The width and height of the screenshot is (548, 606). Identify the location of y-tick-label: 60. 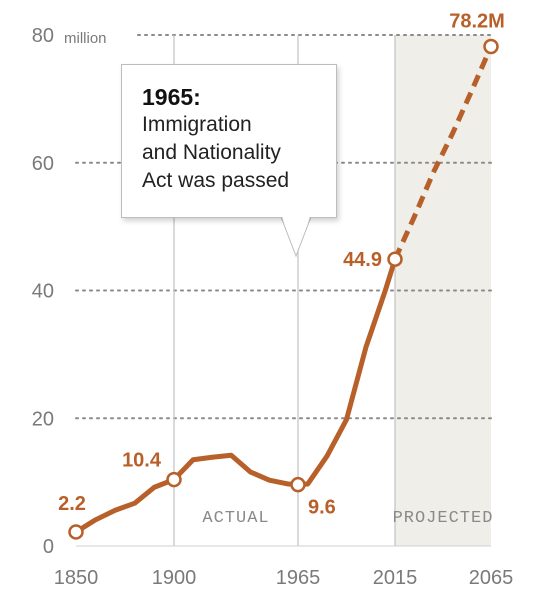
(43, 164).